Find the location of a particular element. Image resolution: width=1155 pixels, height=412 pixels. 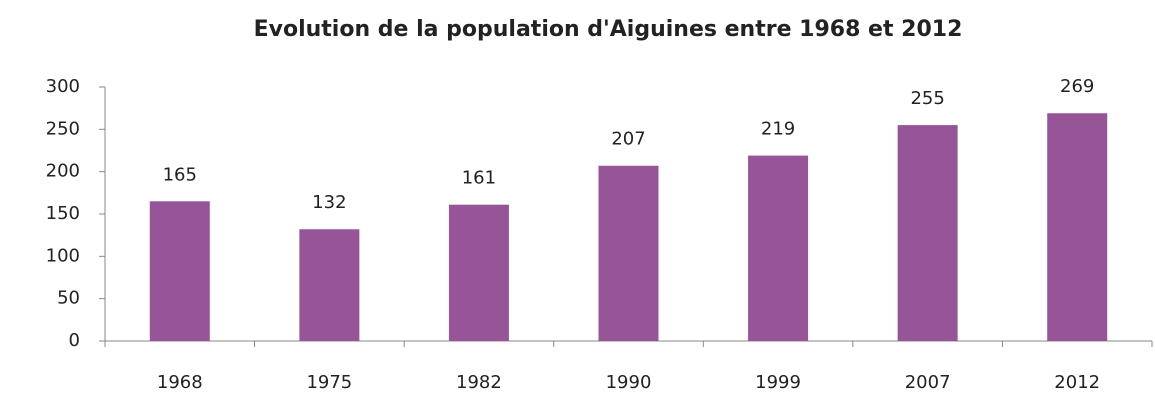

value-label: 255 is located at coordinates (927, 98).